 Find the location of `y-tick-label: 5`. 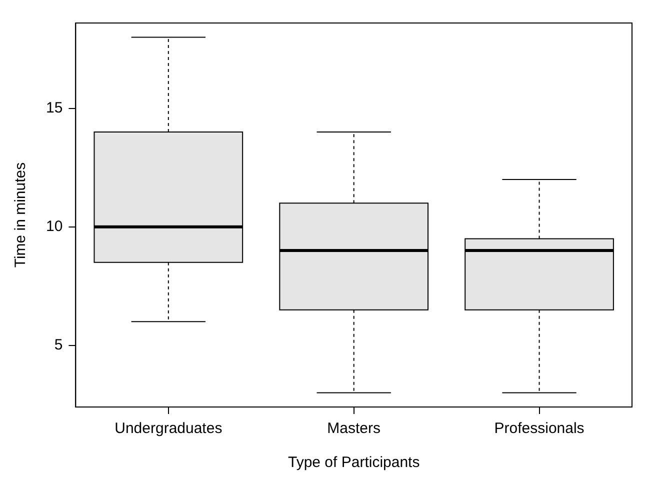

y-tick-label: 5 is located at coordinates (58, 345).